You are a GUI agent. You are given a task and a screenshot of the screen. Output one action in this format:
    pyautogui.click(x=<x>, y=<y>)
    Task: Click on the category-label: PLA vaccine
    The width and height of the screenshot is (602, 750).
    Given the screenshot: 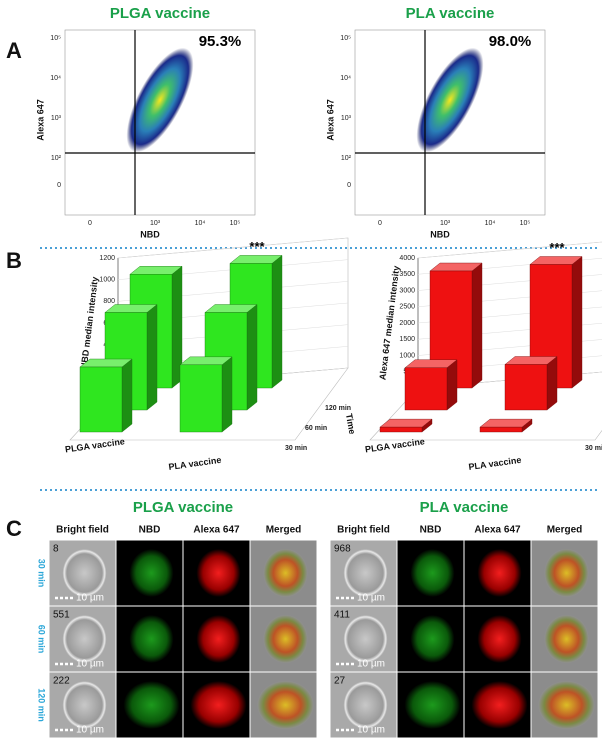 What is the action you would take?
    pyautogui.click(x=495, y=463)
    